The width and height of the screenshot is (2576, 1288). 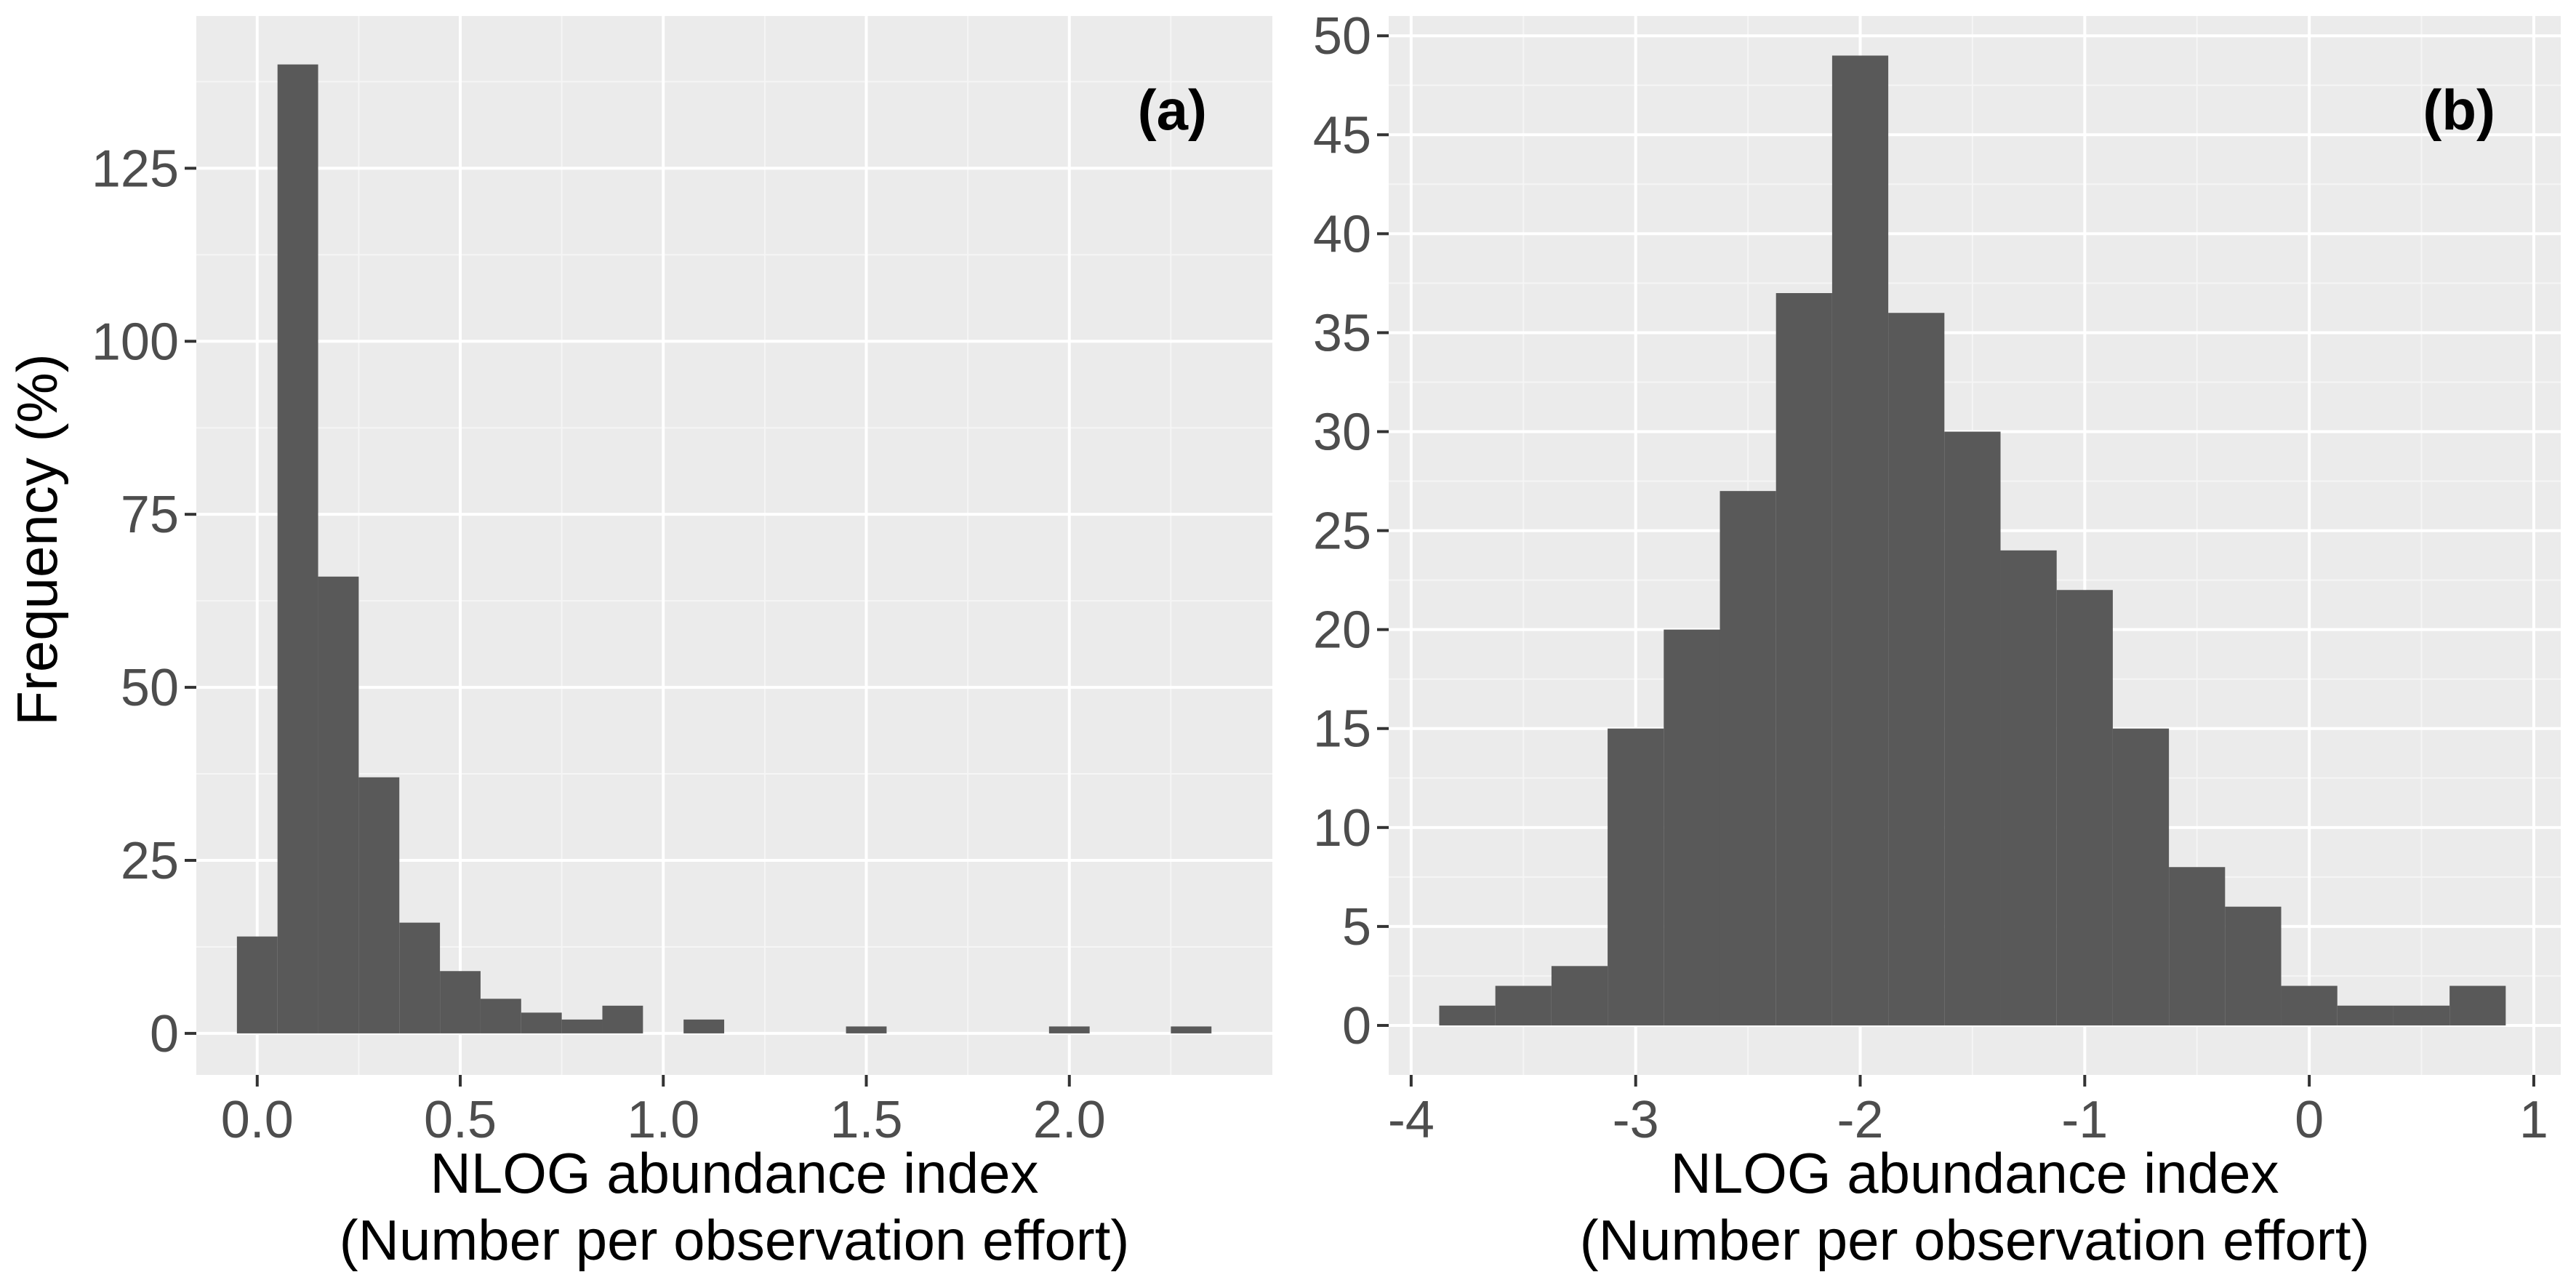 I want to click on y-tick-label: 35, so click(x=1342, y=333).